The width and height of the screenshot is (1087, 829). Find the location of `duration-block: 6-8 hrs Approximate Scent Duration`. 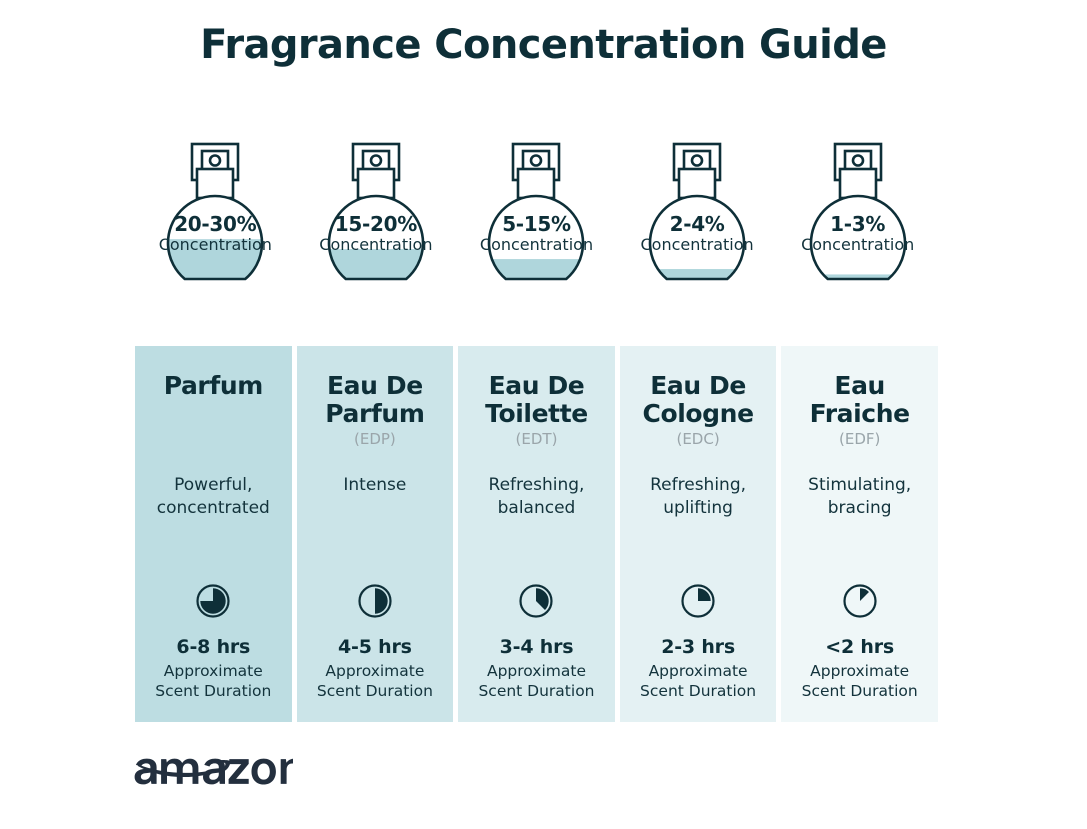

duration-block: 6-8 hrs Approximate Scent Duration is located at coordinates (213, 668).